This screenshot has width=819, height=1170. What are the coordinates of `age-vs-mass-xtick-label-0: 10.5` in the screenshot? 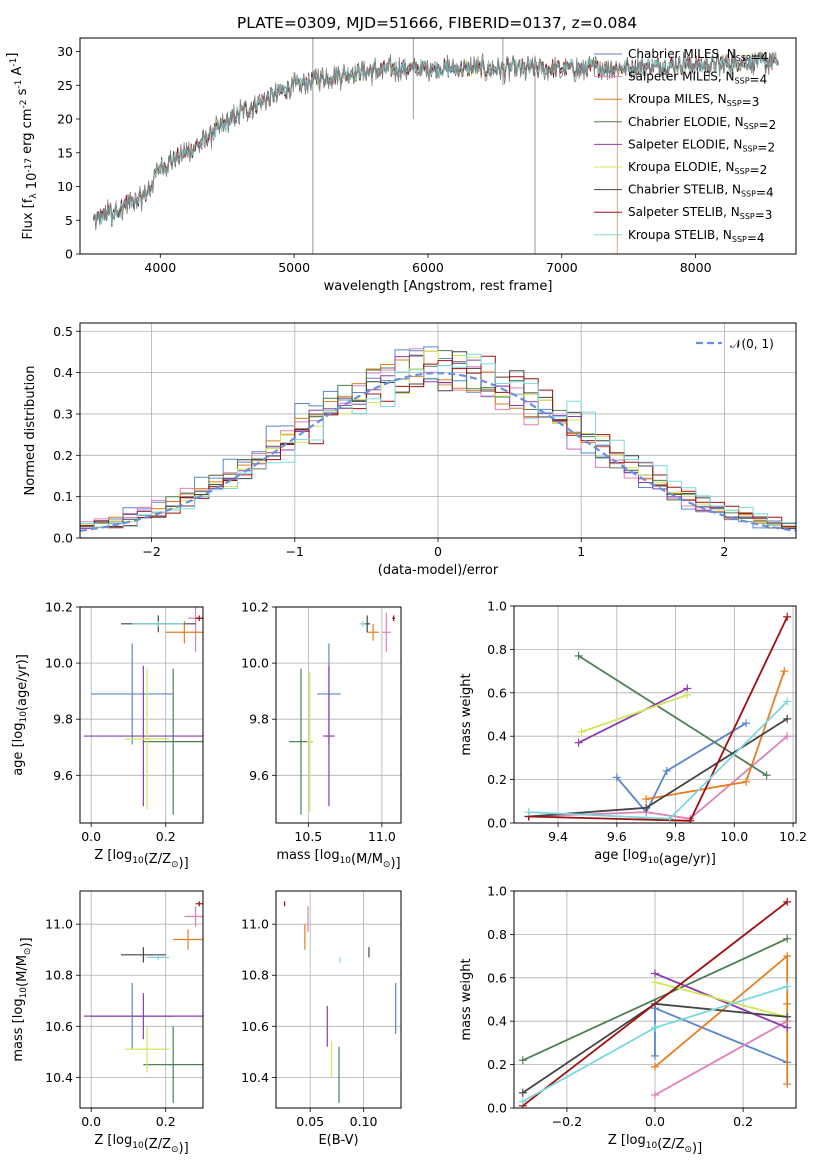 It's located at (308, 836).